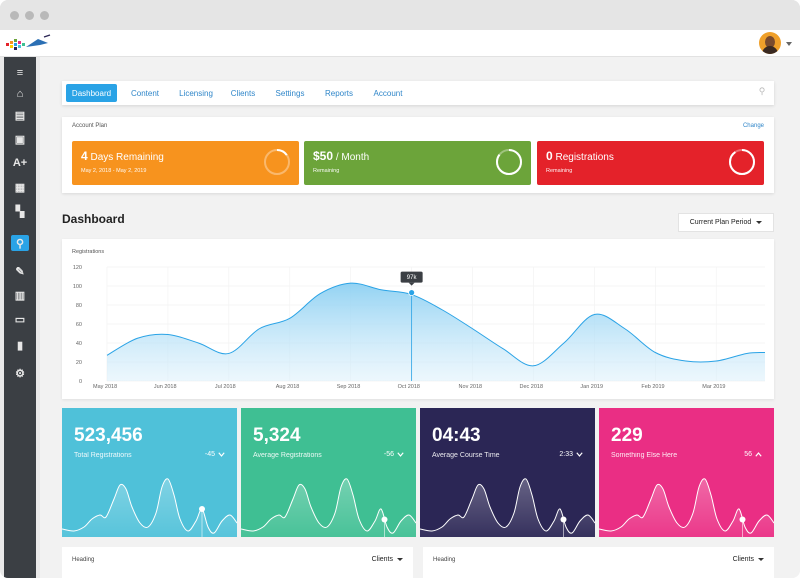 The image size is (800, 578). I want to click on tab-content: Content, so click(145, 93).